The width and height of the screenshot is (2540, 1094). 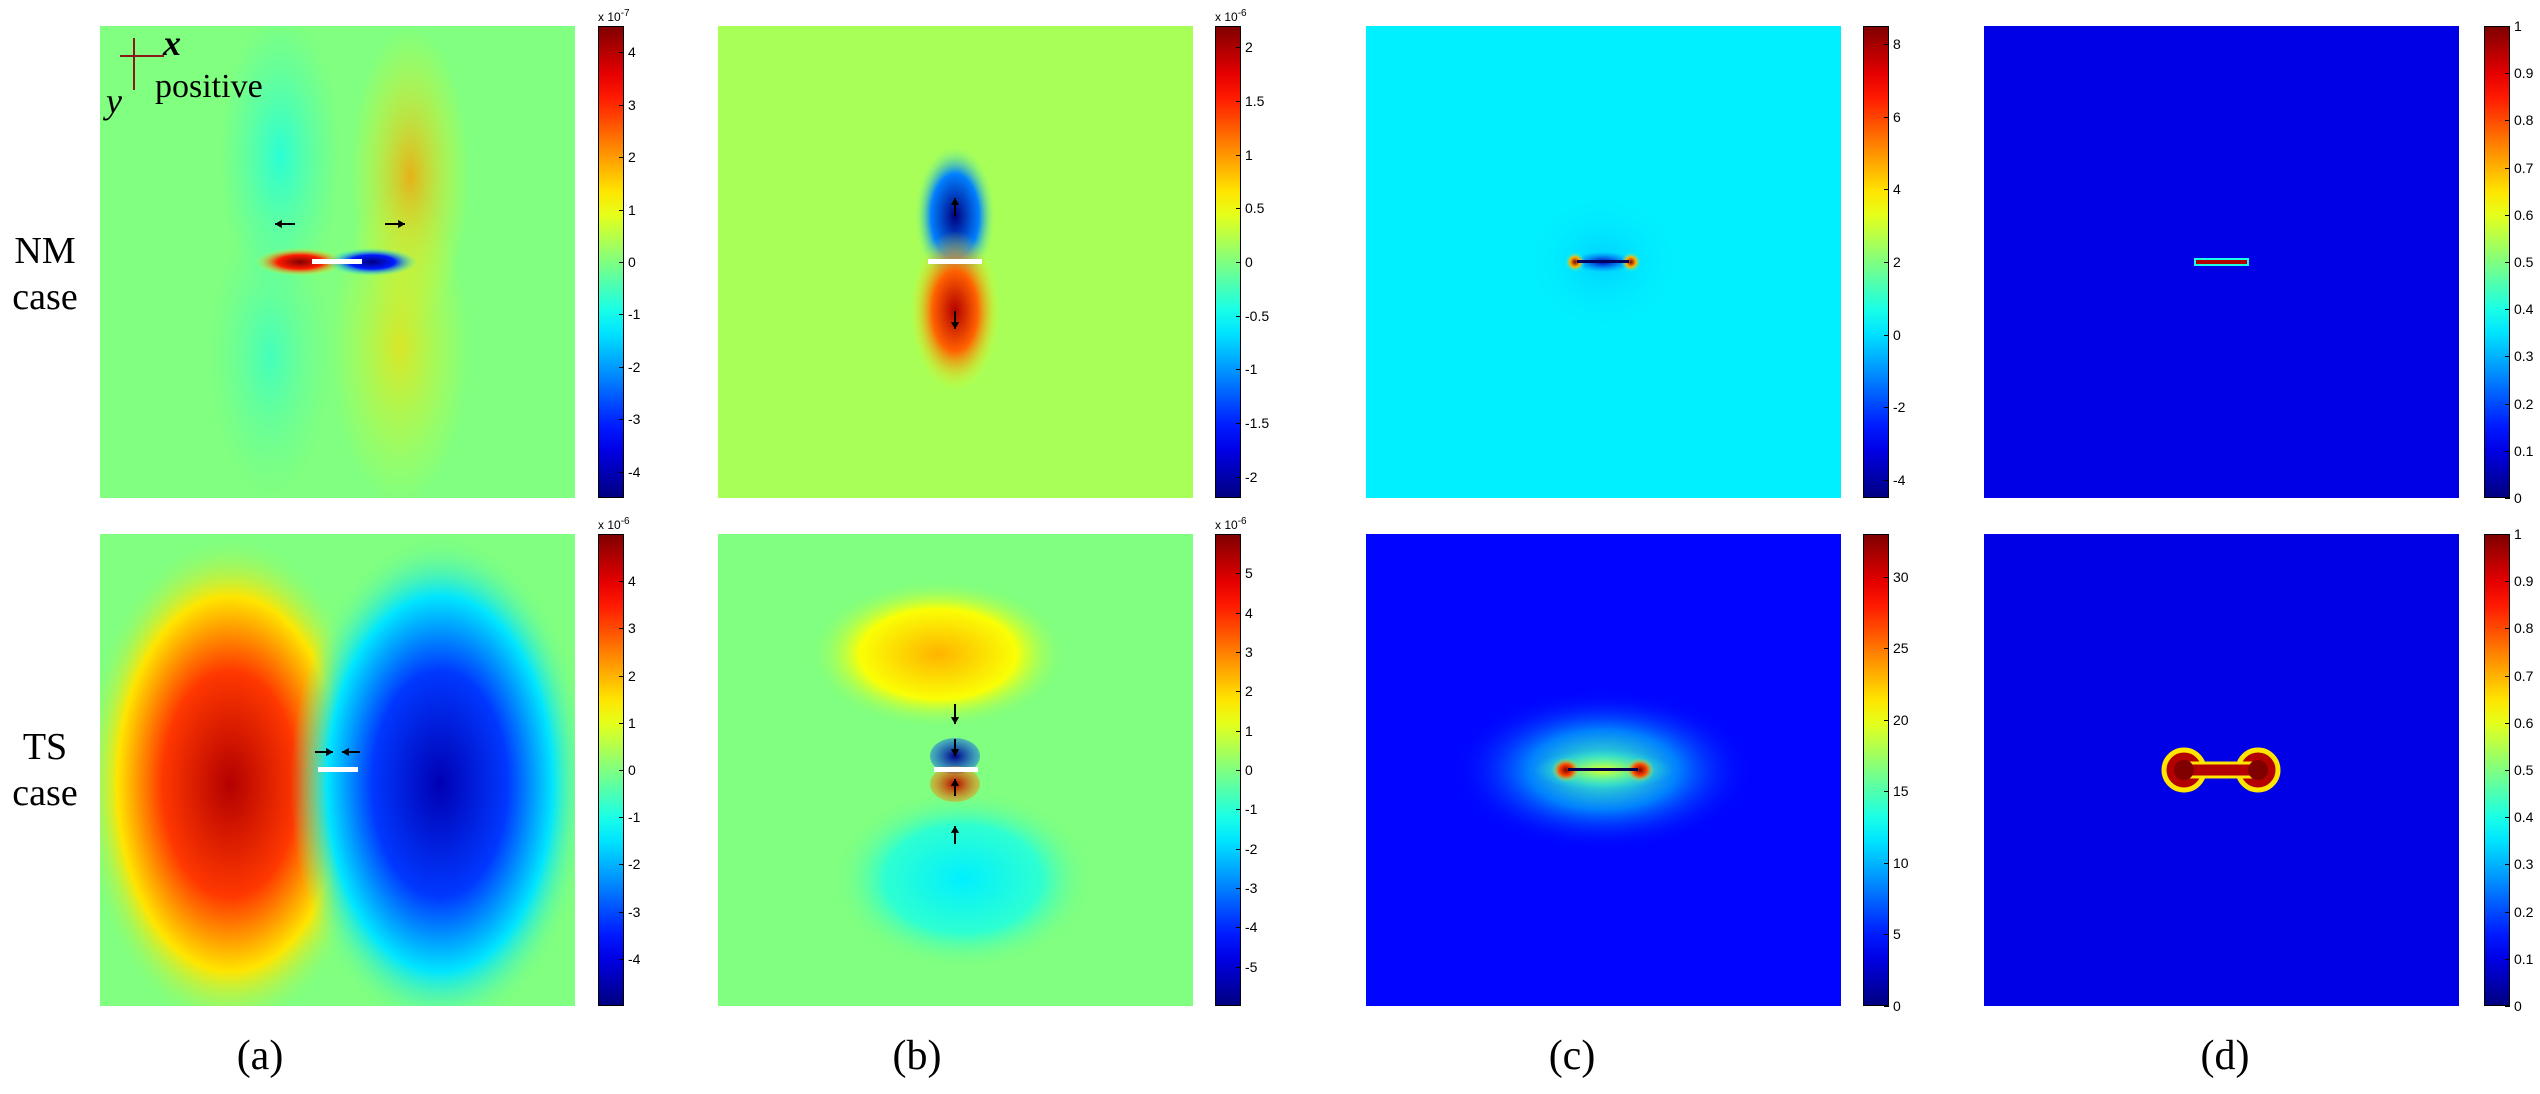 What do you see at coordinates (1231, 524) in the screenshot?
I see `colorbar-exponent-ts-b: x 10-6` at bounding box center [1231, 524].